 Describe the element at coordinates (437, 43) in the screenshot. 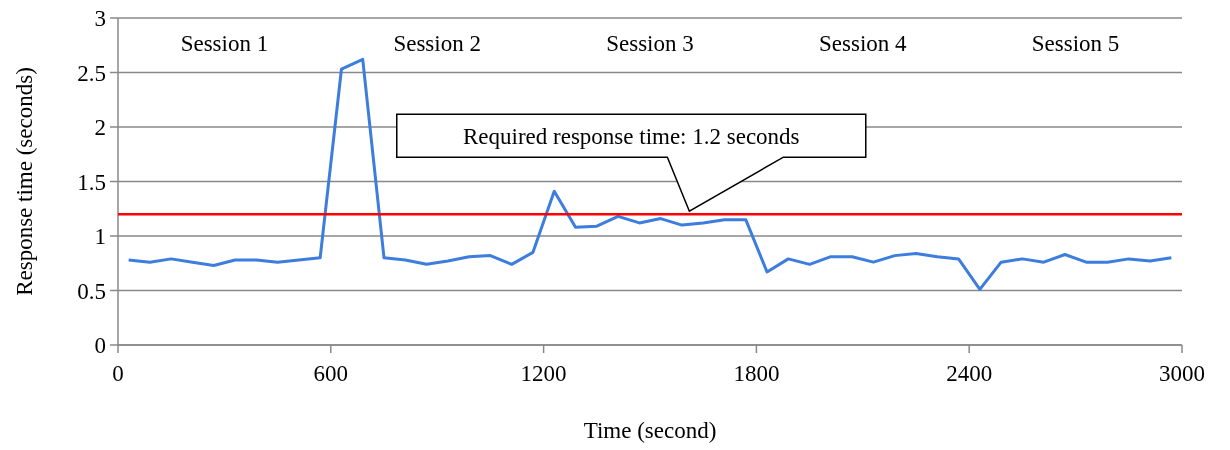

I see `annotation: Session 2` at that location.